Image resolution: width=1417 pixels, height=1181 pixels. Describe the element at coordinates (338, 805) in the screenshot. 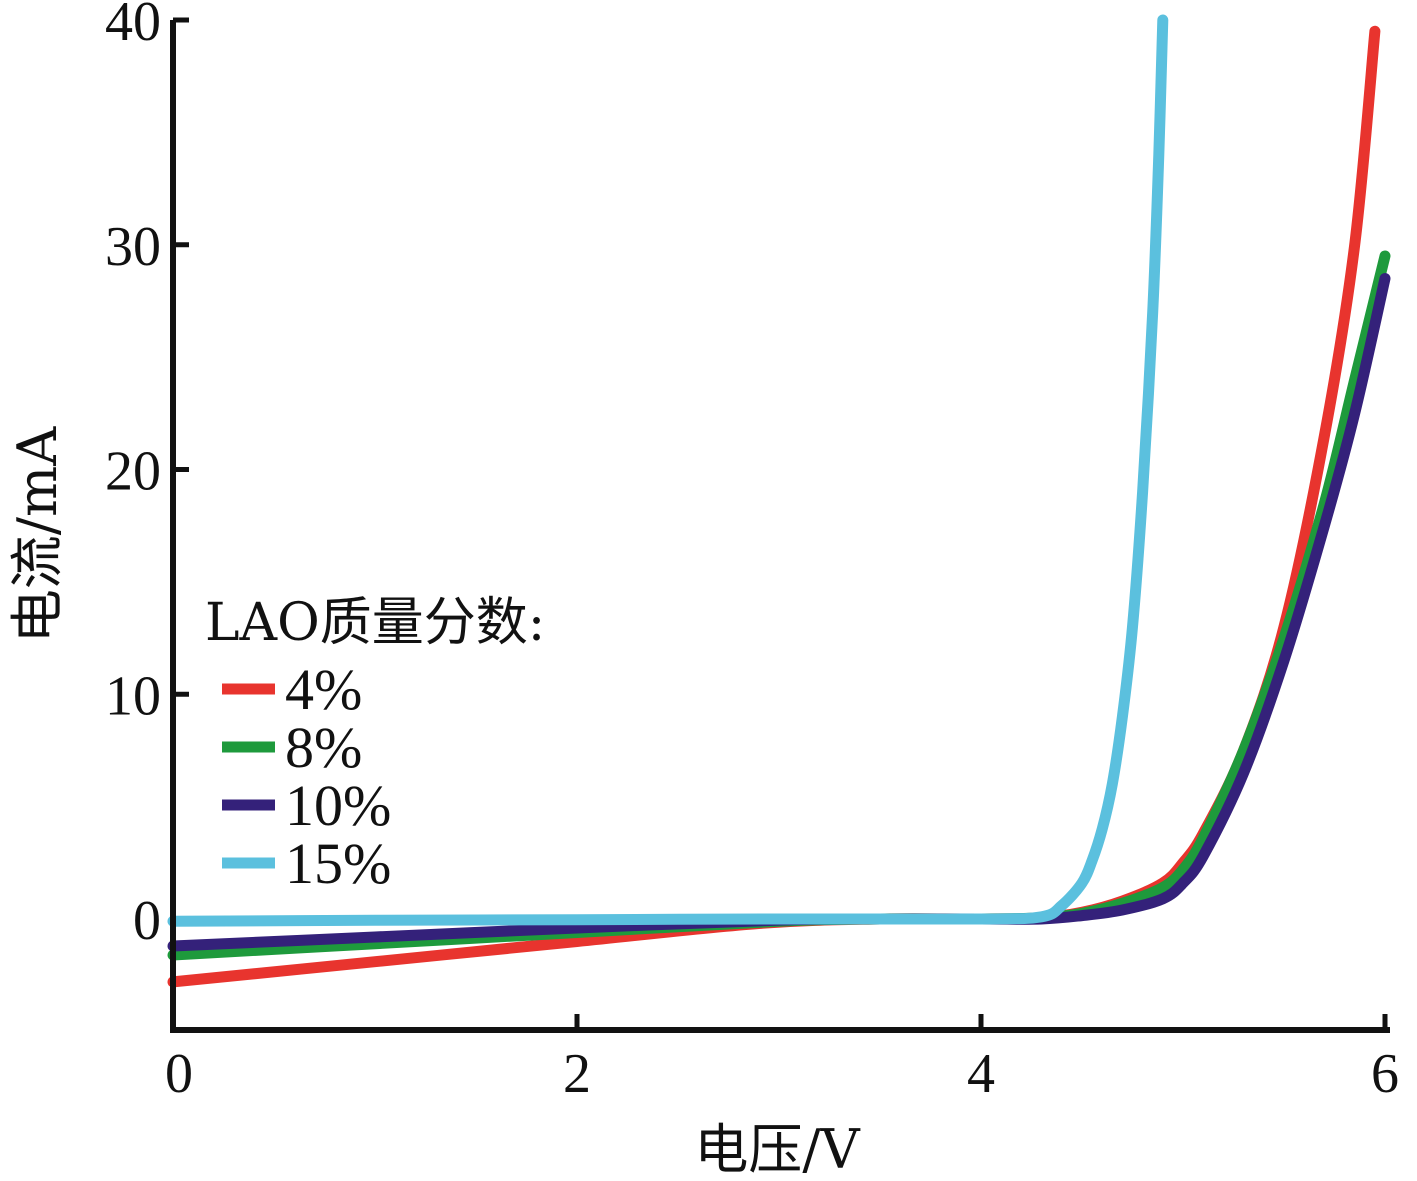

I see `legend-label: 10%` at that location.